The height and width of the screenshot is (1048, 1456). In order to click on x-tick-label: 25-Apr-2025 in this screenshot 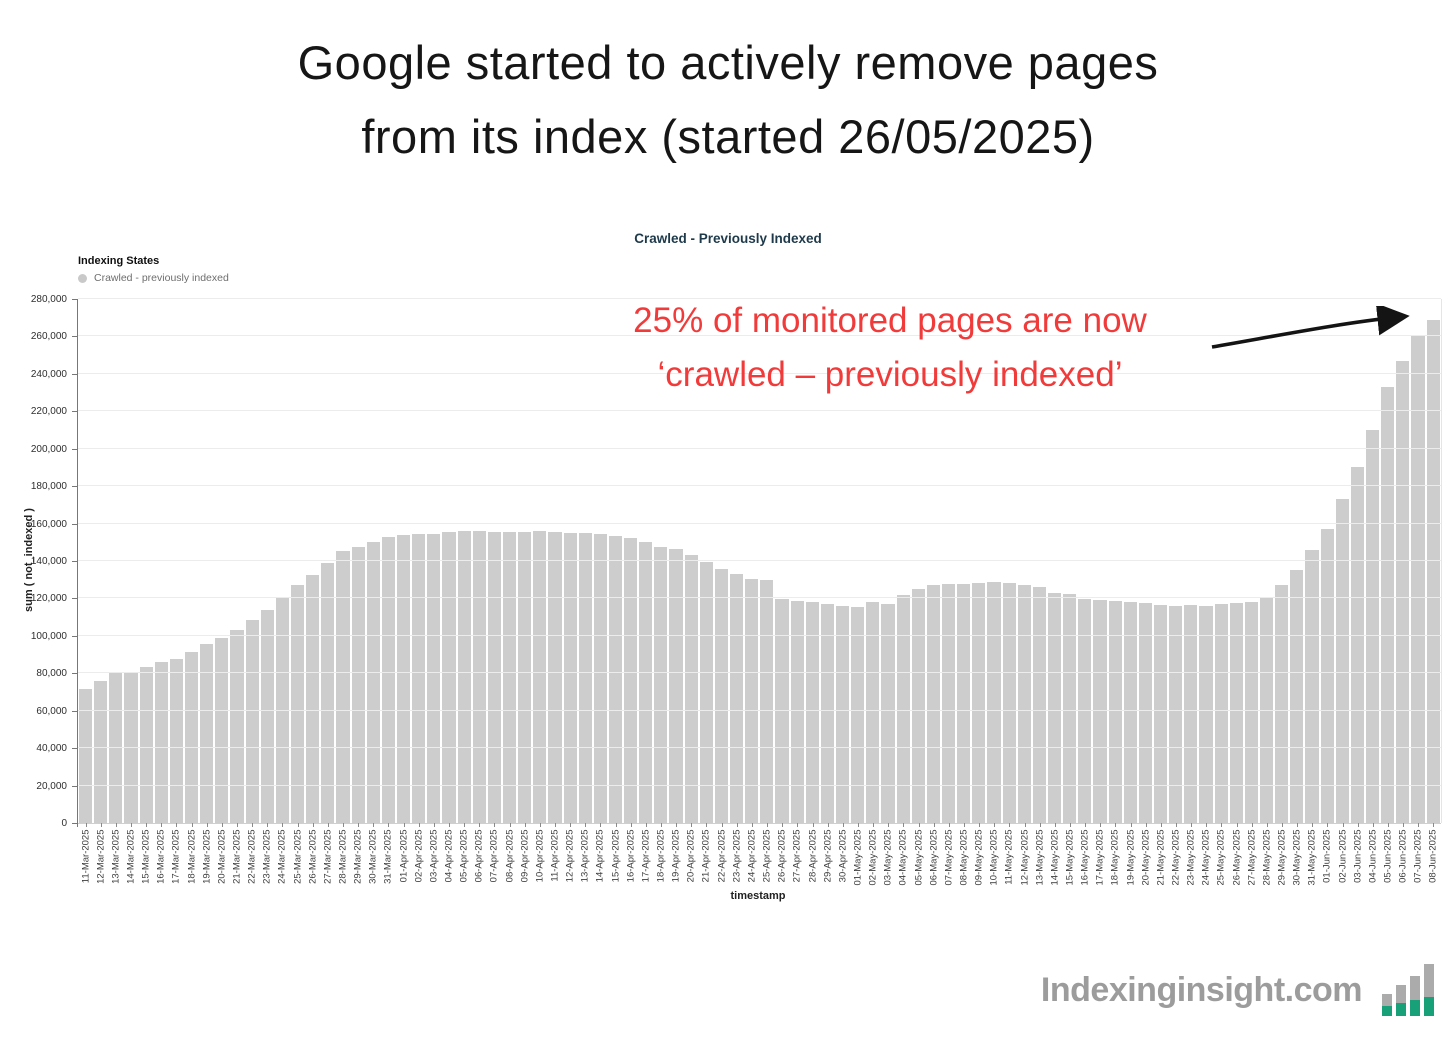, I will do `click(767, 856)`.